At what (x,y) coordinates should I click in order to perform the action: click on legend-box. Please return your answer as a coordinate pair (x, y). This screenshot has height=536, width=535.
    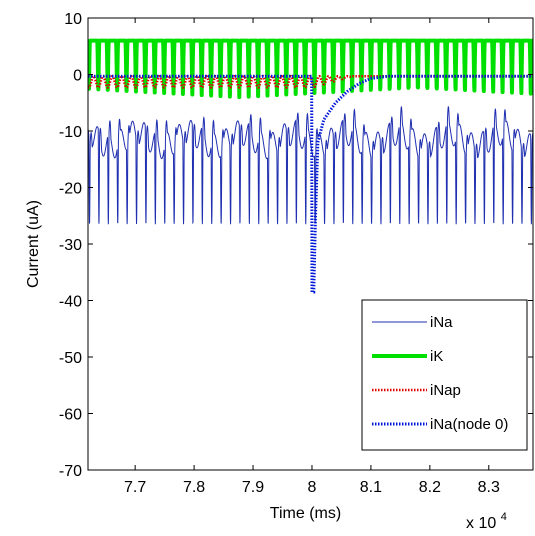
    Looking at the image, I should click on (444, 375).